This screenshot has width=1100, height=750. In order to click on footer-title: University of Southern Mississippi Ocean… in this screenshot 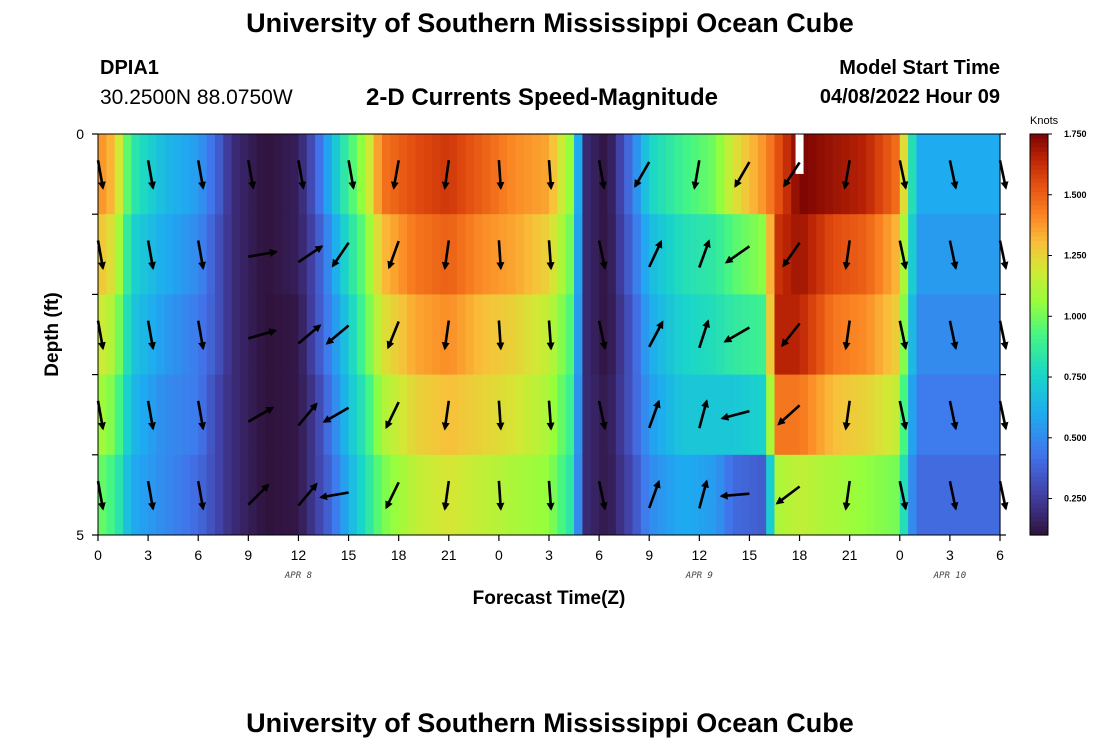, I will do `click(550, 723)`.